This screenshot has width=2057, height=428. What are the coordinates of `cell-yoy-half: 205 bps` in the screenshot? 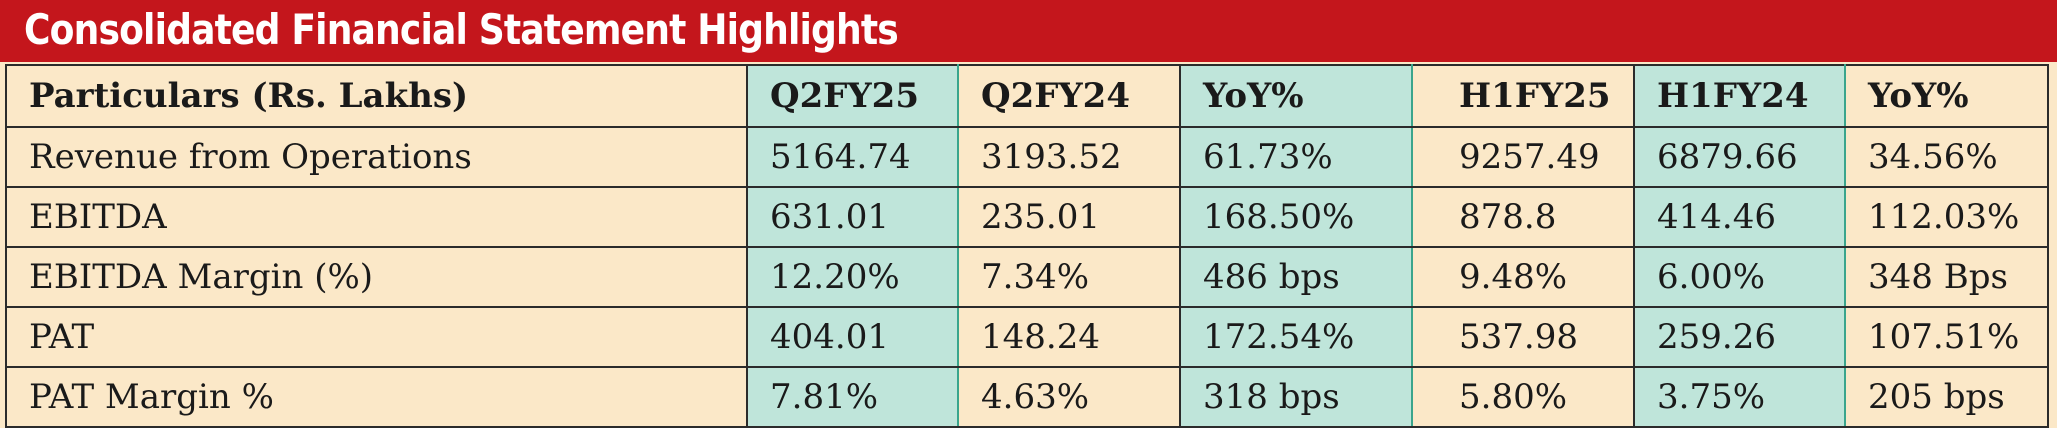 It's located at (1946, 397).